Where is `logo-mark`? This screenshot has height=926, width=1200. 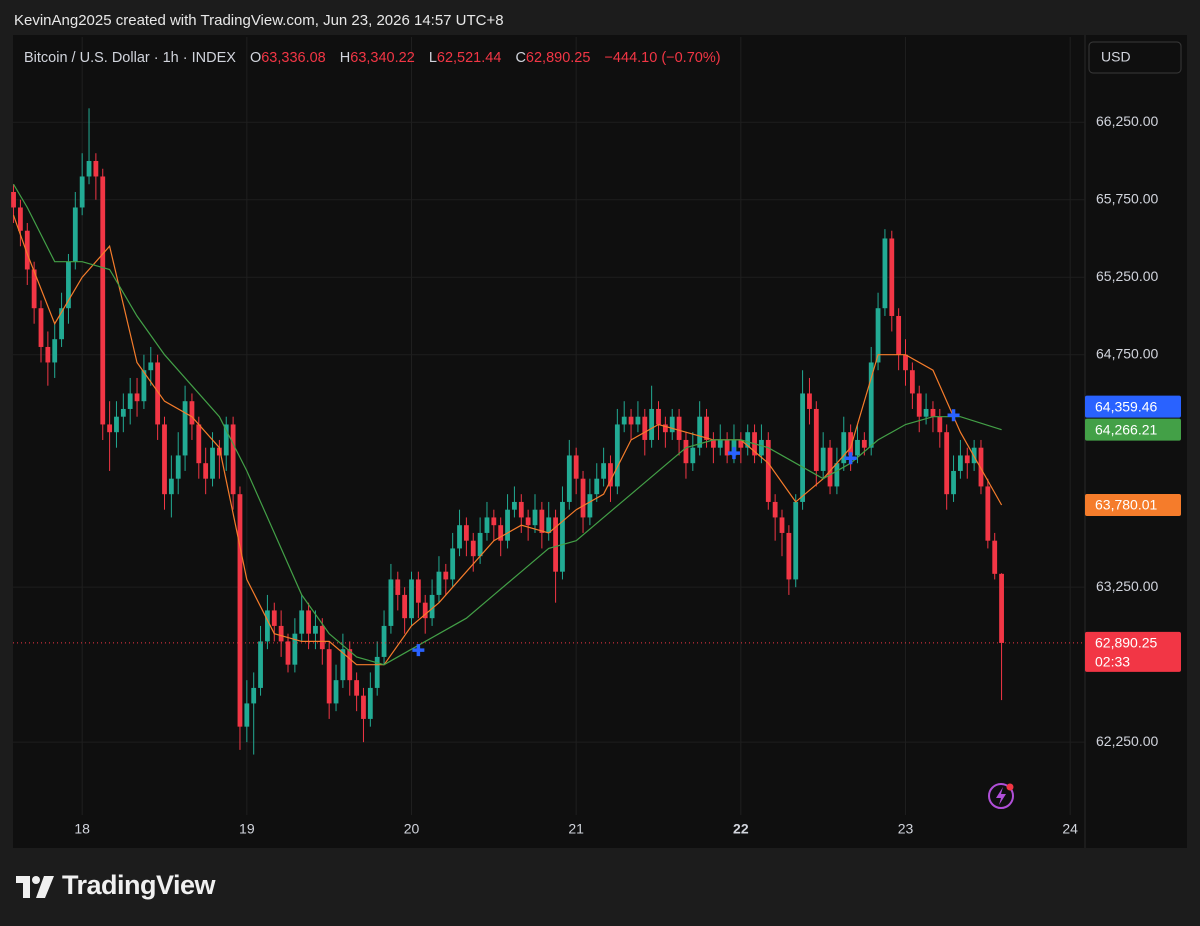
logo-mark is located at coordinates (35, 887).